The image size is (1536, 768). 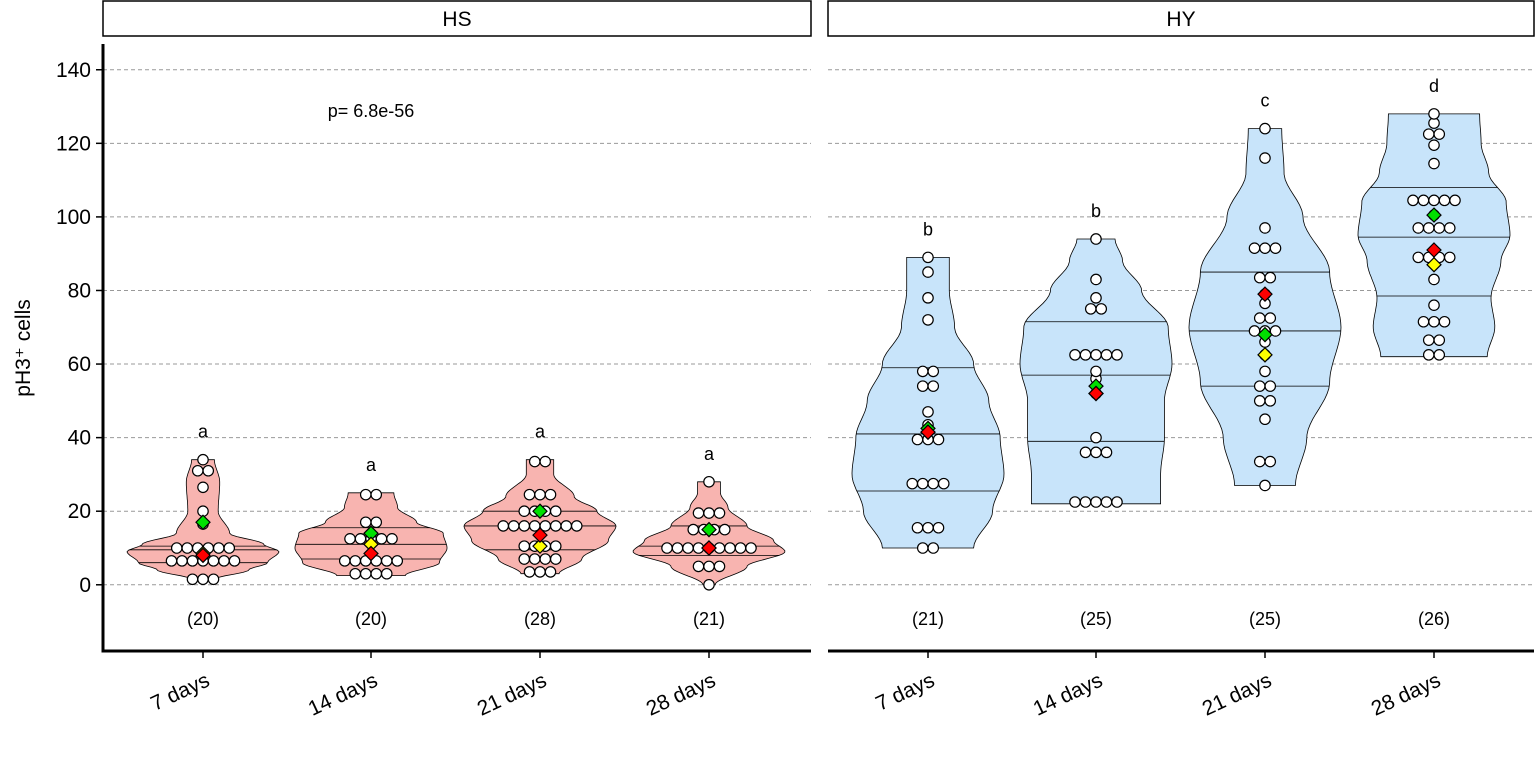 What do you see at coordinates (1265, 101) in the screenshot?
I see `significance-letter-hy-3: c` at bounding box center [1265, 101].